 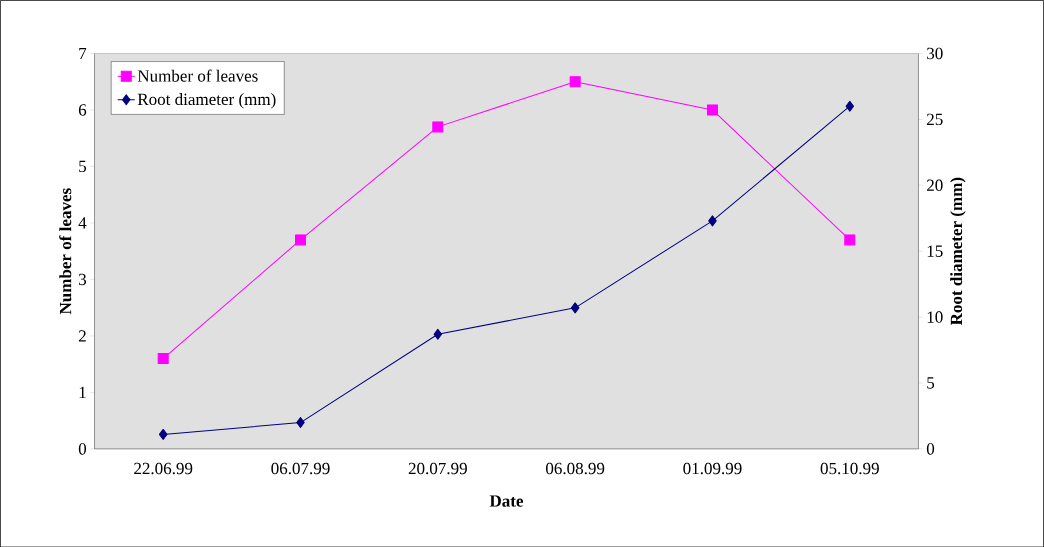 What do you see at coordinates (82, 448) in the screenshot?
I see `y-tick-label: 0` at bounding box center [82, 448].